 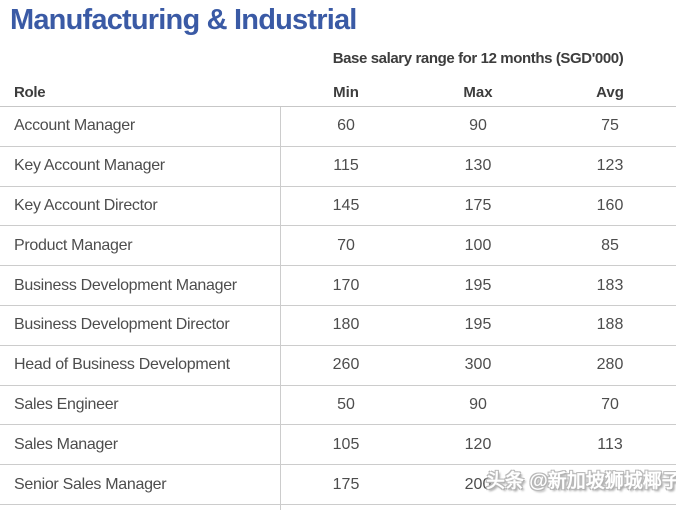 What do you see at coordinates (478, 205) in the screenshot?
I see `cell-max: 175` at bounding box center [478, 205].